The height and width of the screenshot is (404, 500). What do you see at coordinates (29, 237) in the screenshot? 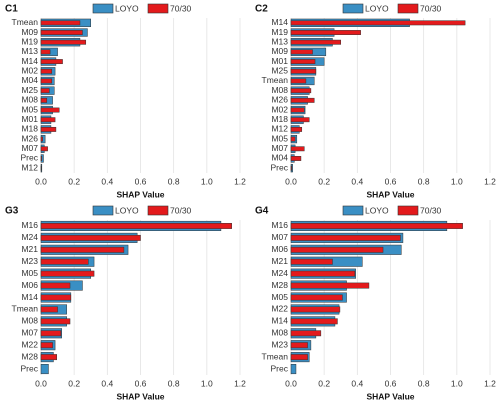
I see `y-tick-label: M24` at bounding box center [29, 237].